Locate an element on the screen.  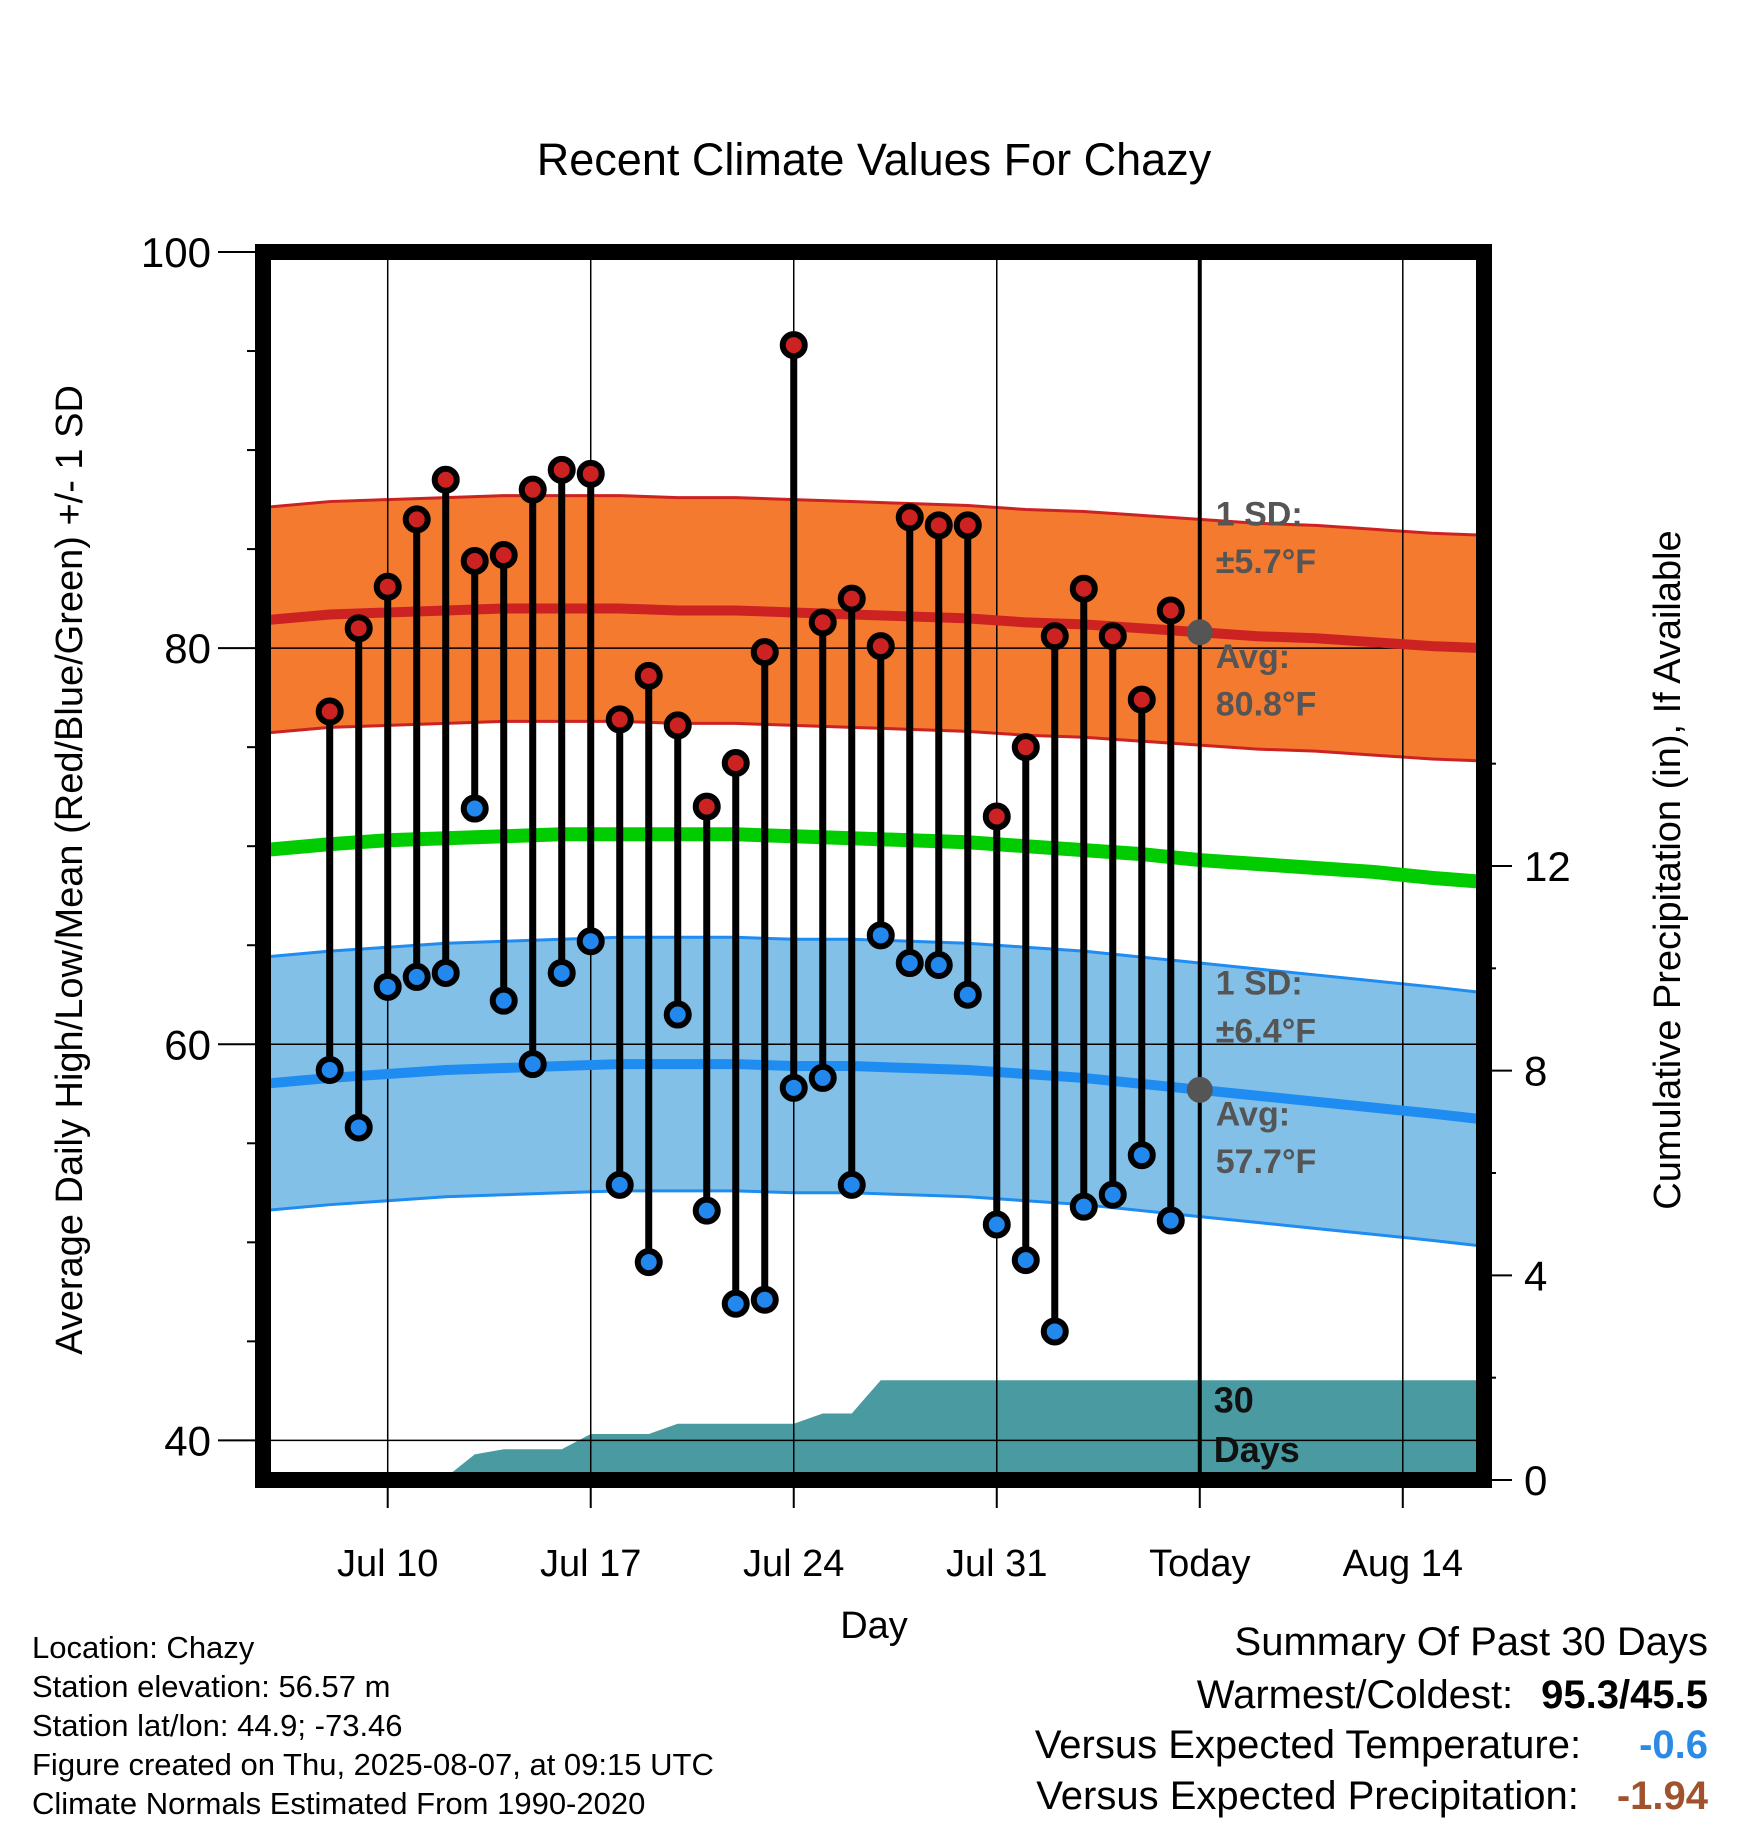
high-sd-value: ±5.7°F is located at coordinates (1266, 562).